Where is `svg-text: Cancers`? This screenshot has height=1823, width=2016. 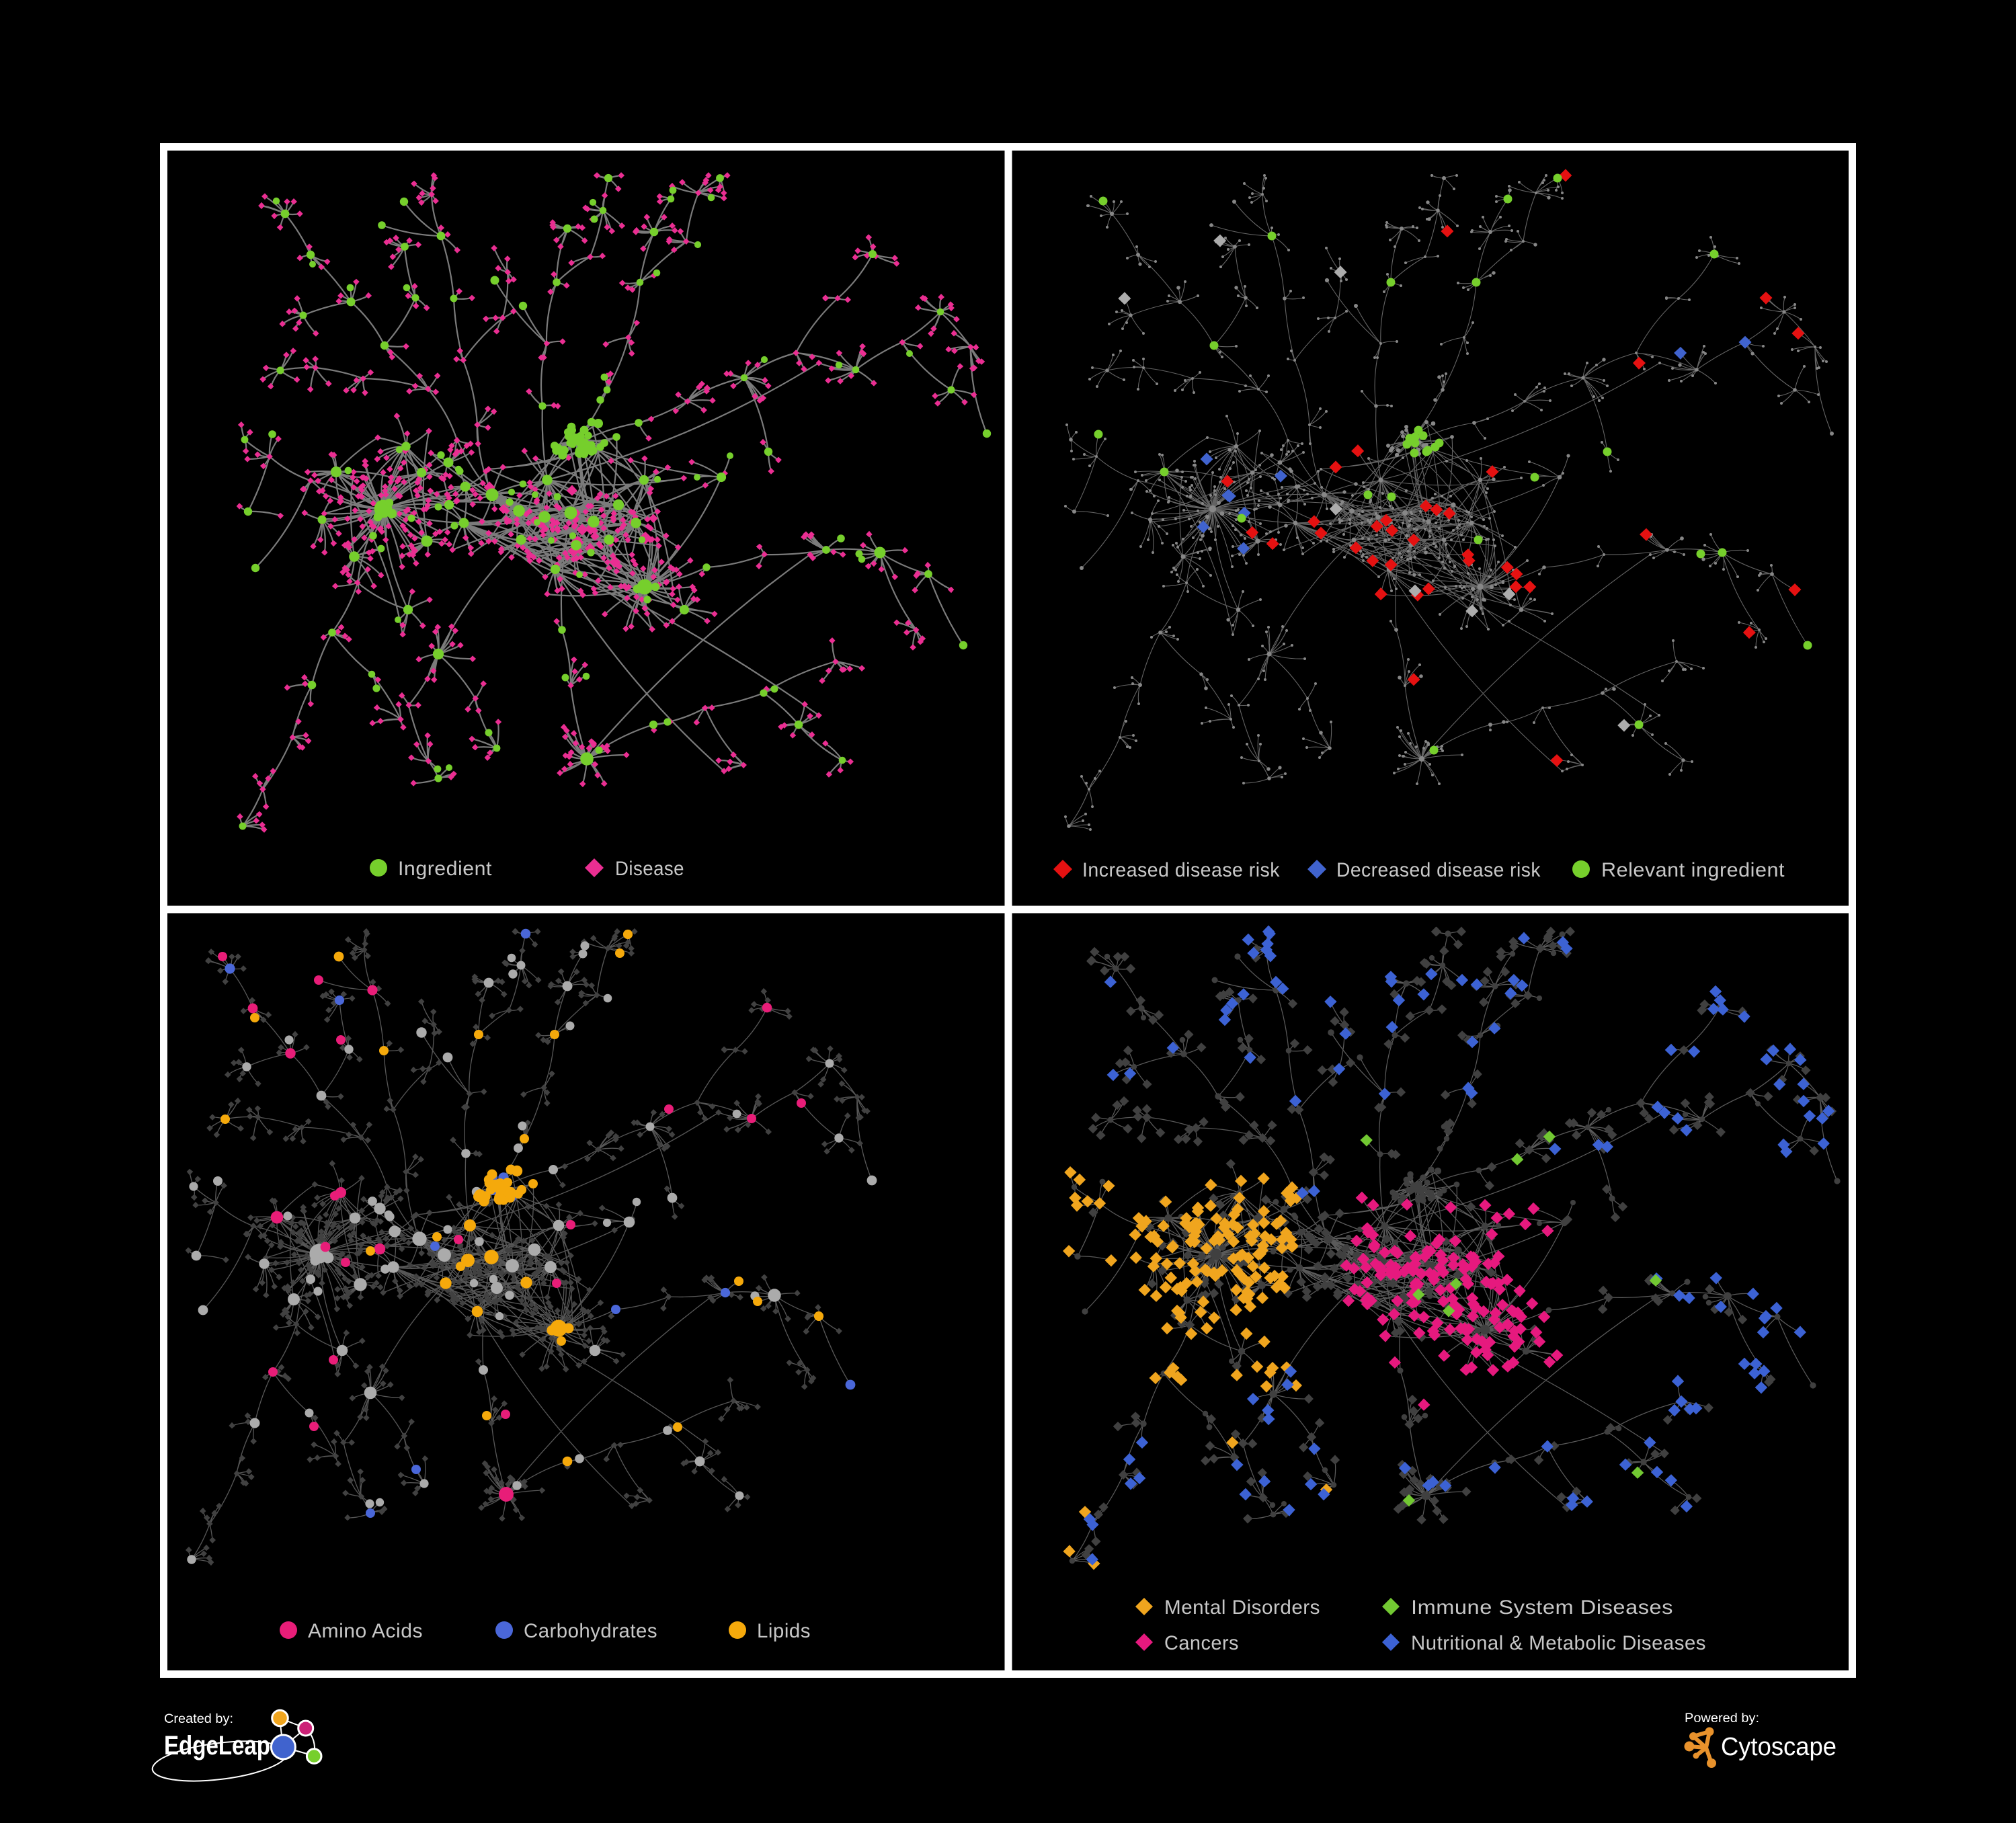
svg-text: Cancers is located at coordinates (1201, 1643).